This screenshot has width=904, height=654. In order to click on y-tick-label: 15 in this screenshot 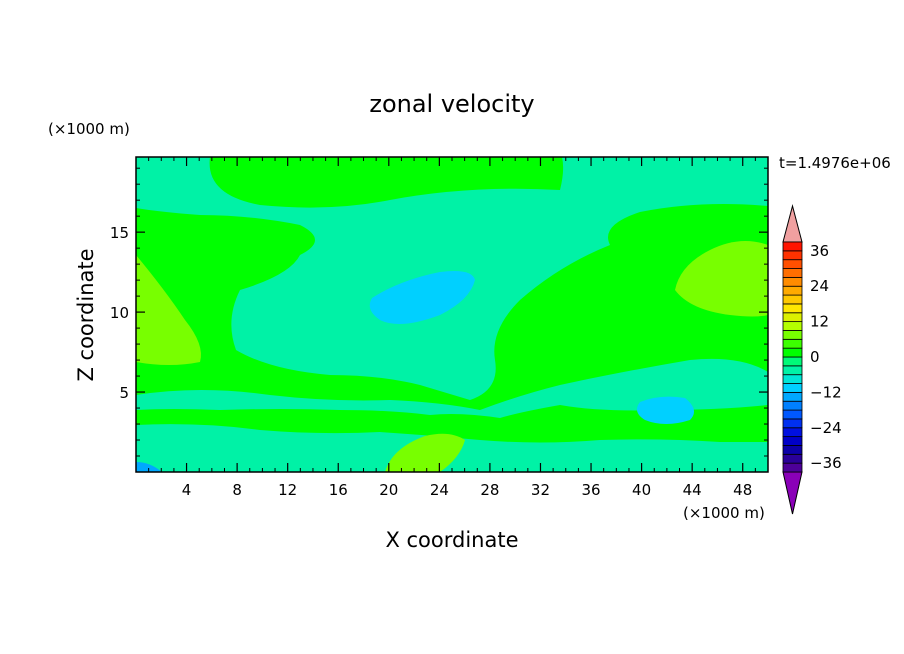, I will do `click(119, 233)`.